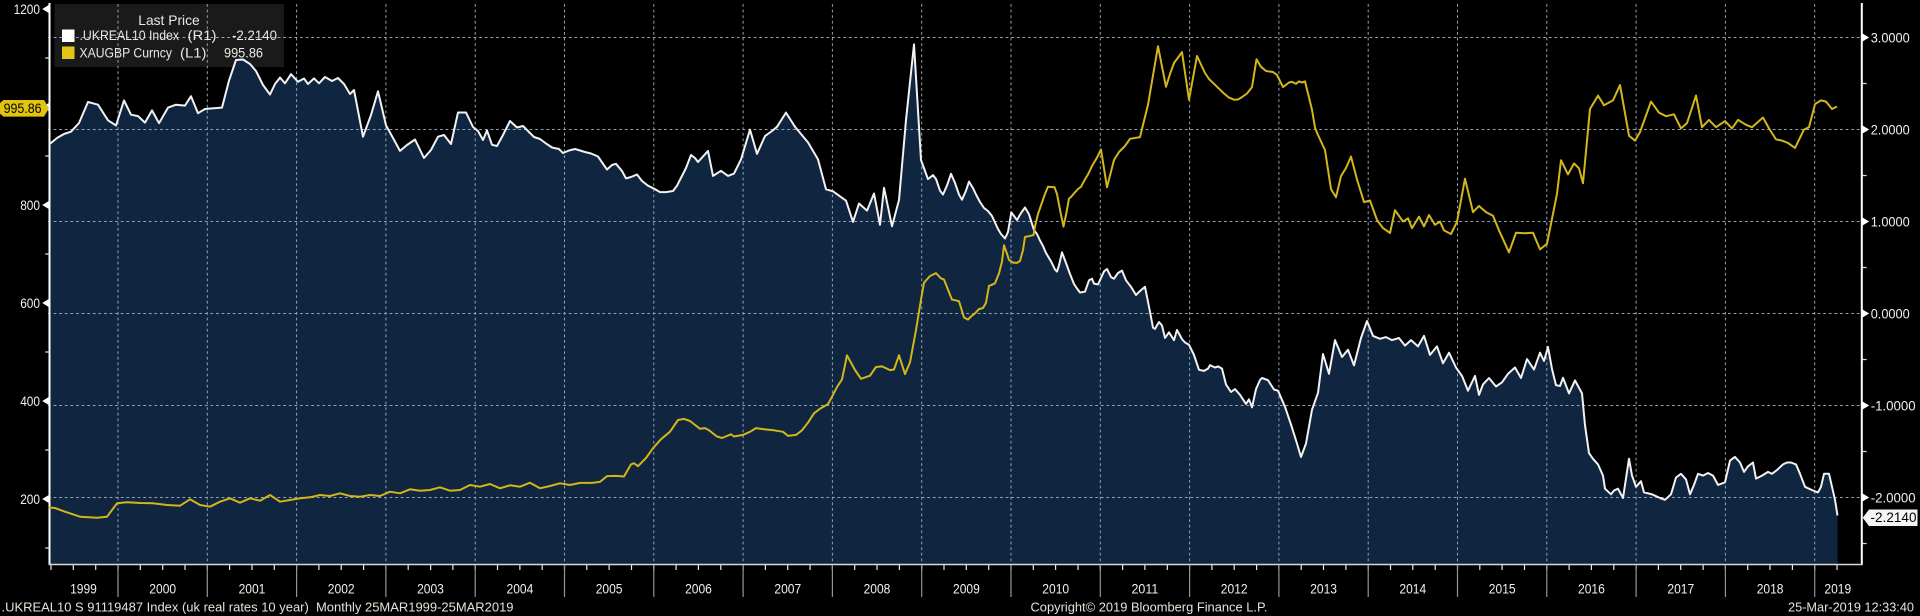 Image resolution: width=1920 pixels, height=616 pixels. What do you see at coordinates (1837, 589) in the screenshot?
I see `svg-text: 2019` at bounding box center [1837, 589].